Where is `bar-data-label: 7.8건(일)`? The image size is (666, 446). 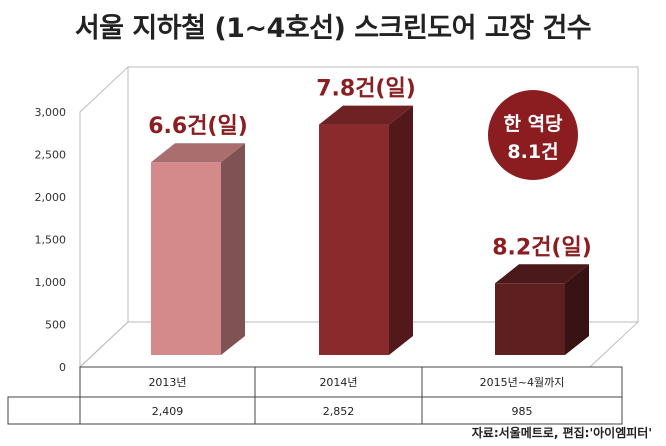 bar-data-label: 7.8건(일) is located at coordinates (366, 89).